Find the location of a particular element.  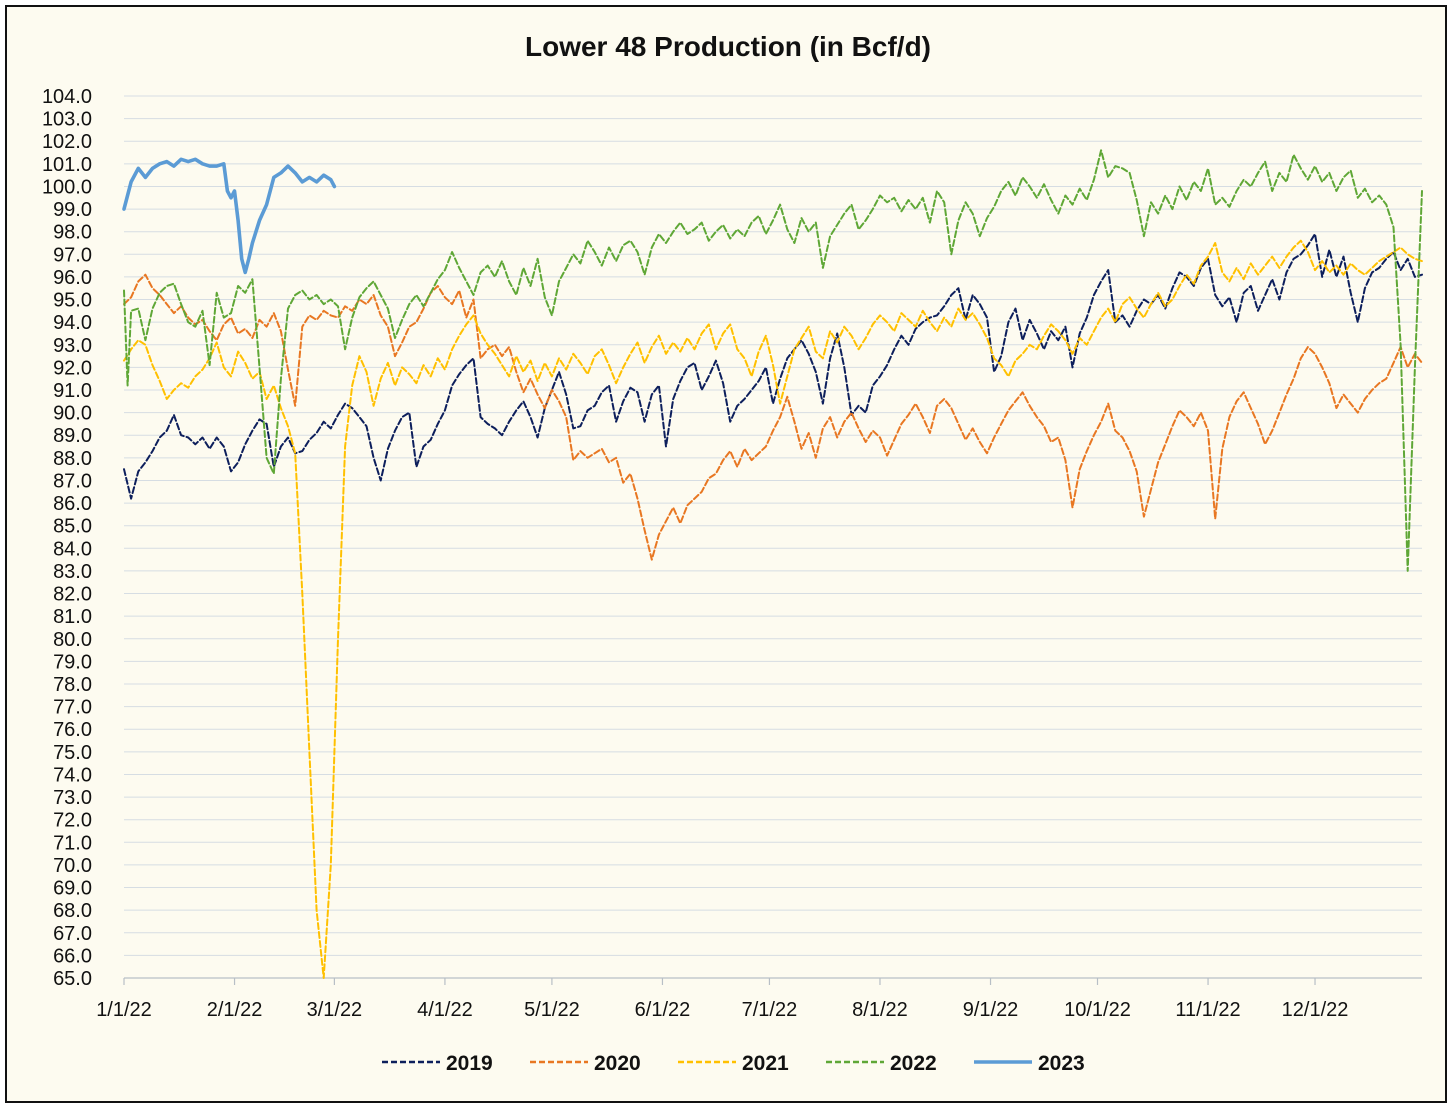

x-tick-label: 2/1/22 is located at coordinates (235, 1010).